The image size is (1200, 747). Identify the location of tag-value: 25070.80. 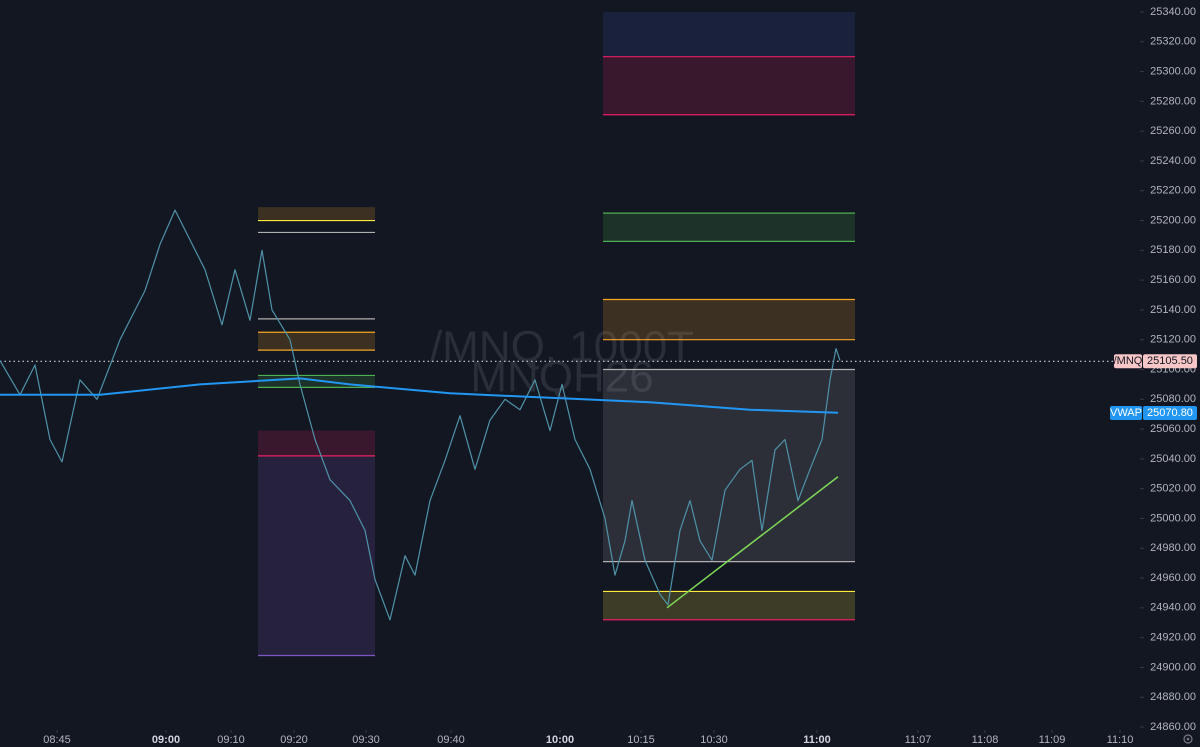
(1170, 413).